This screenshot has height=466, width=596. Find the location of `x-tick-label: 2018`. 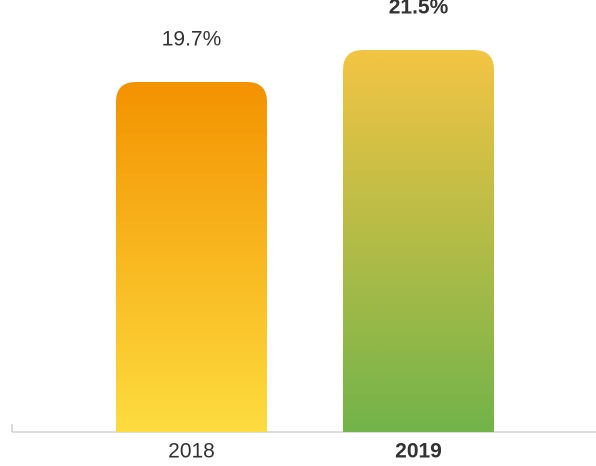

x-tick-label: 2018 is located at coordinates (191, 451).